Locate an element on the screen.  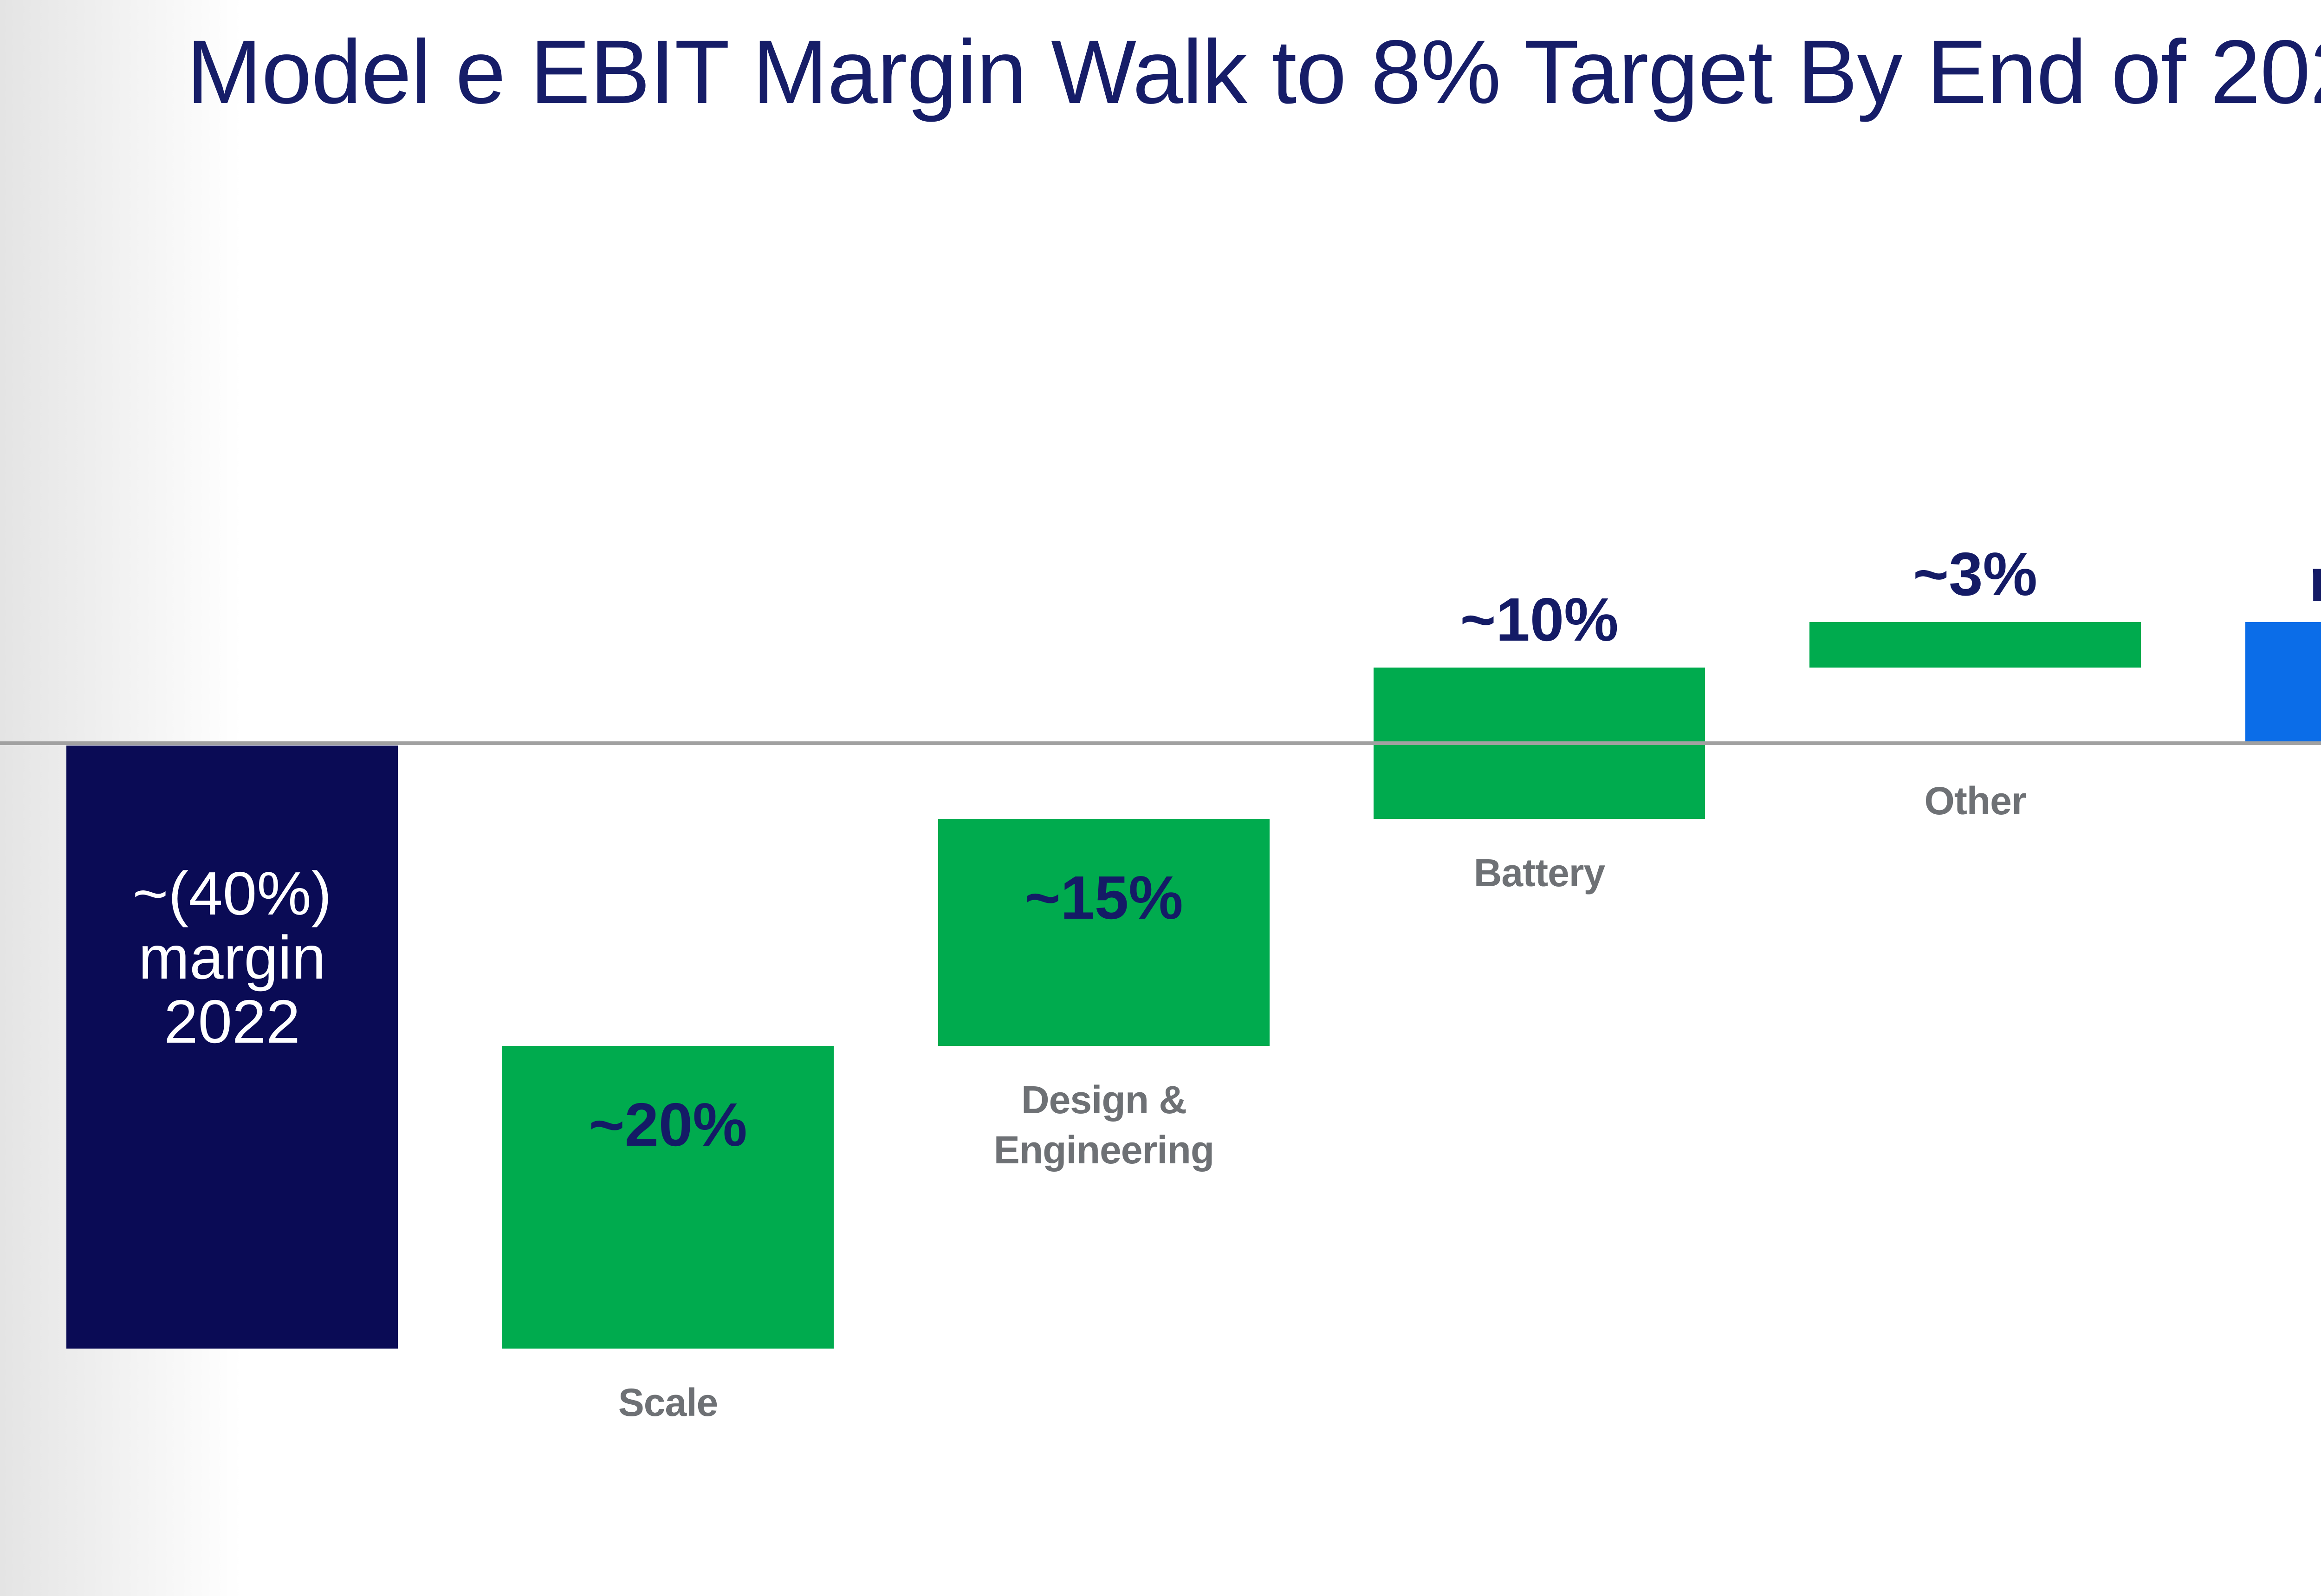
inside-label-margin-2022: 2022 is located at coordinates (232, 1022).